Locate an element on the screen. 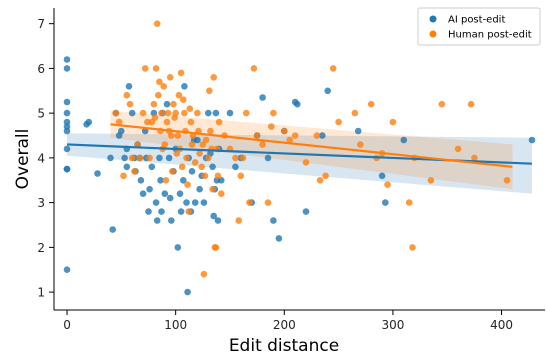 The image size is (546, 358). x-axis-title: Edit distance is located at coordinates (284, 346).